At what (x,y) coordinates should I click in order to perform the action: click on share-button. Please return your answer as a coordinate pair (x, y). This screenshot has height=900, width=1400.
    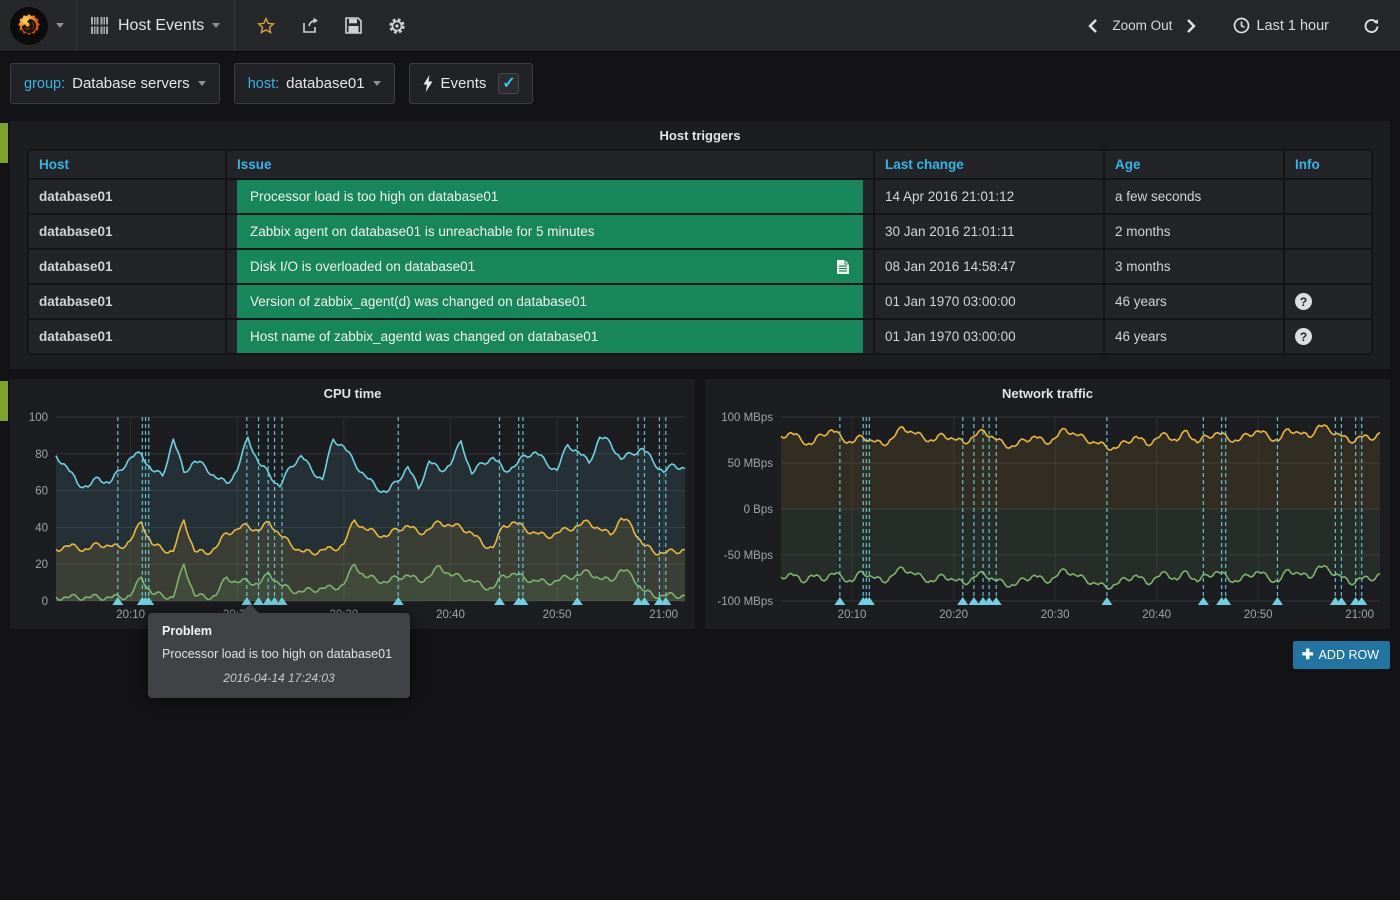
    Looking at the image, I should click on (310, 26).